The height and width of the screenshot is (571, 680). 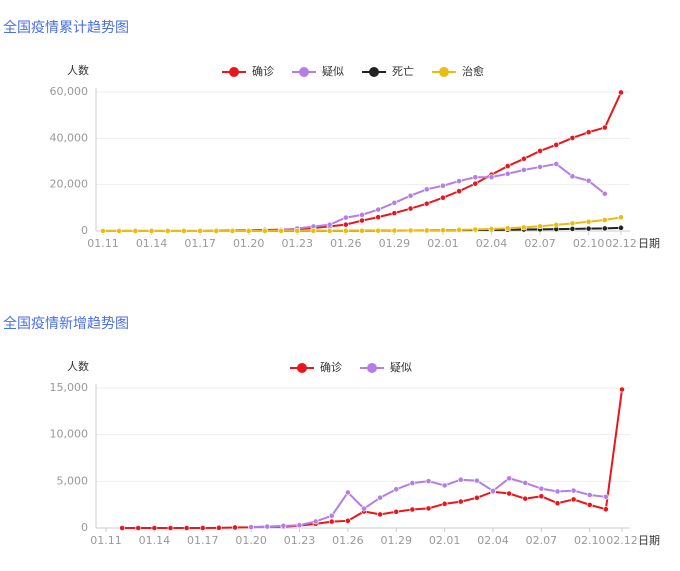 What do you see at coordinates (540, 243) in the screenshot?
I see `x-tick-label: 02.07` at bounding box center [540, 243].